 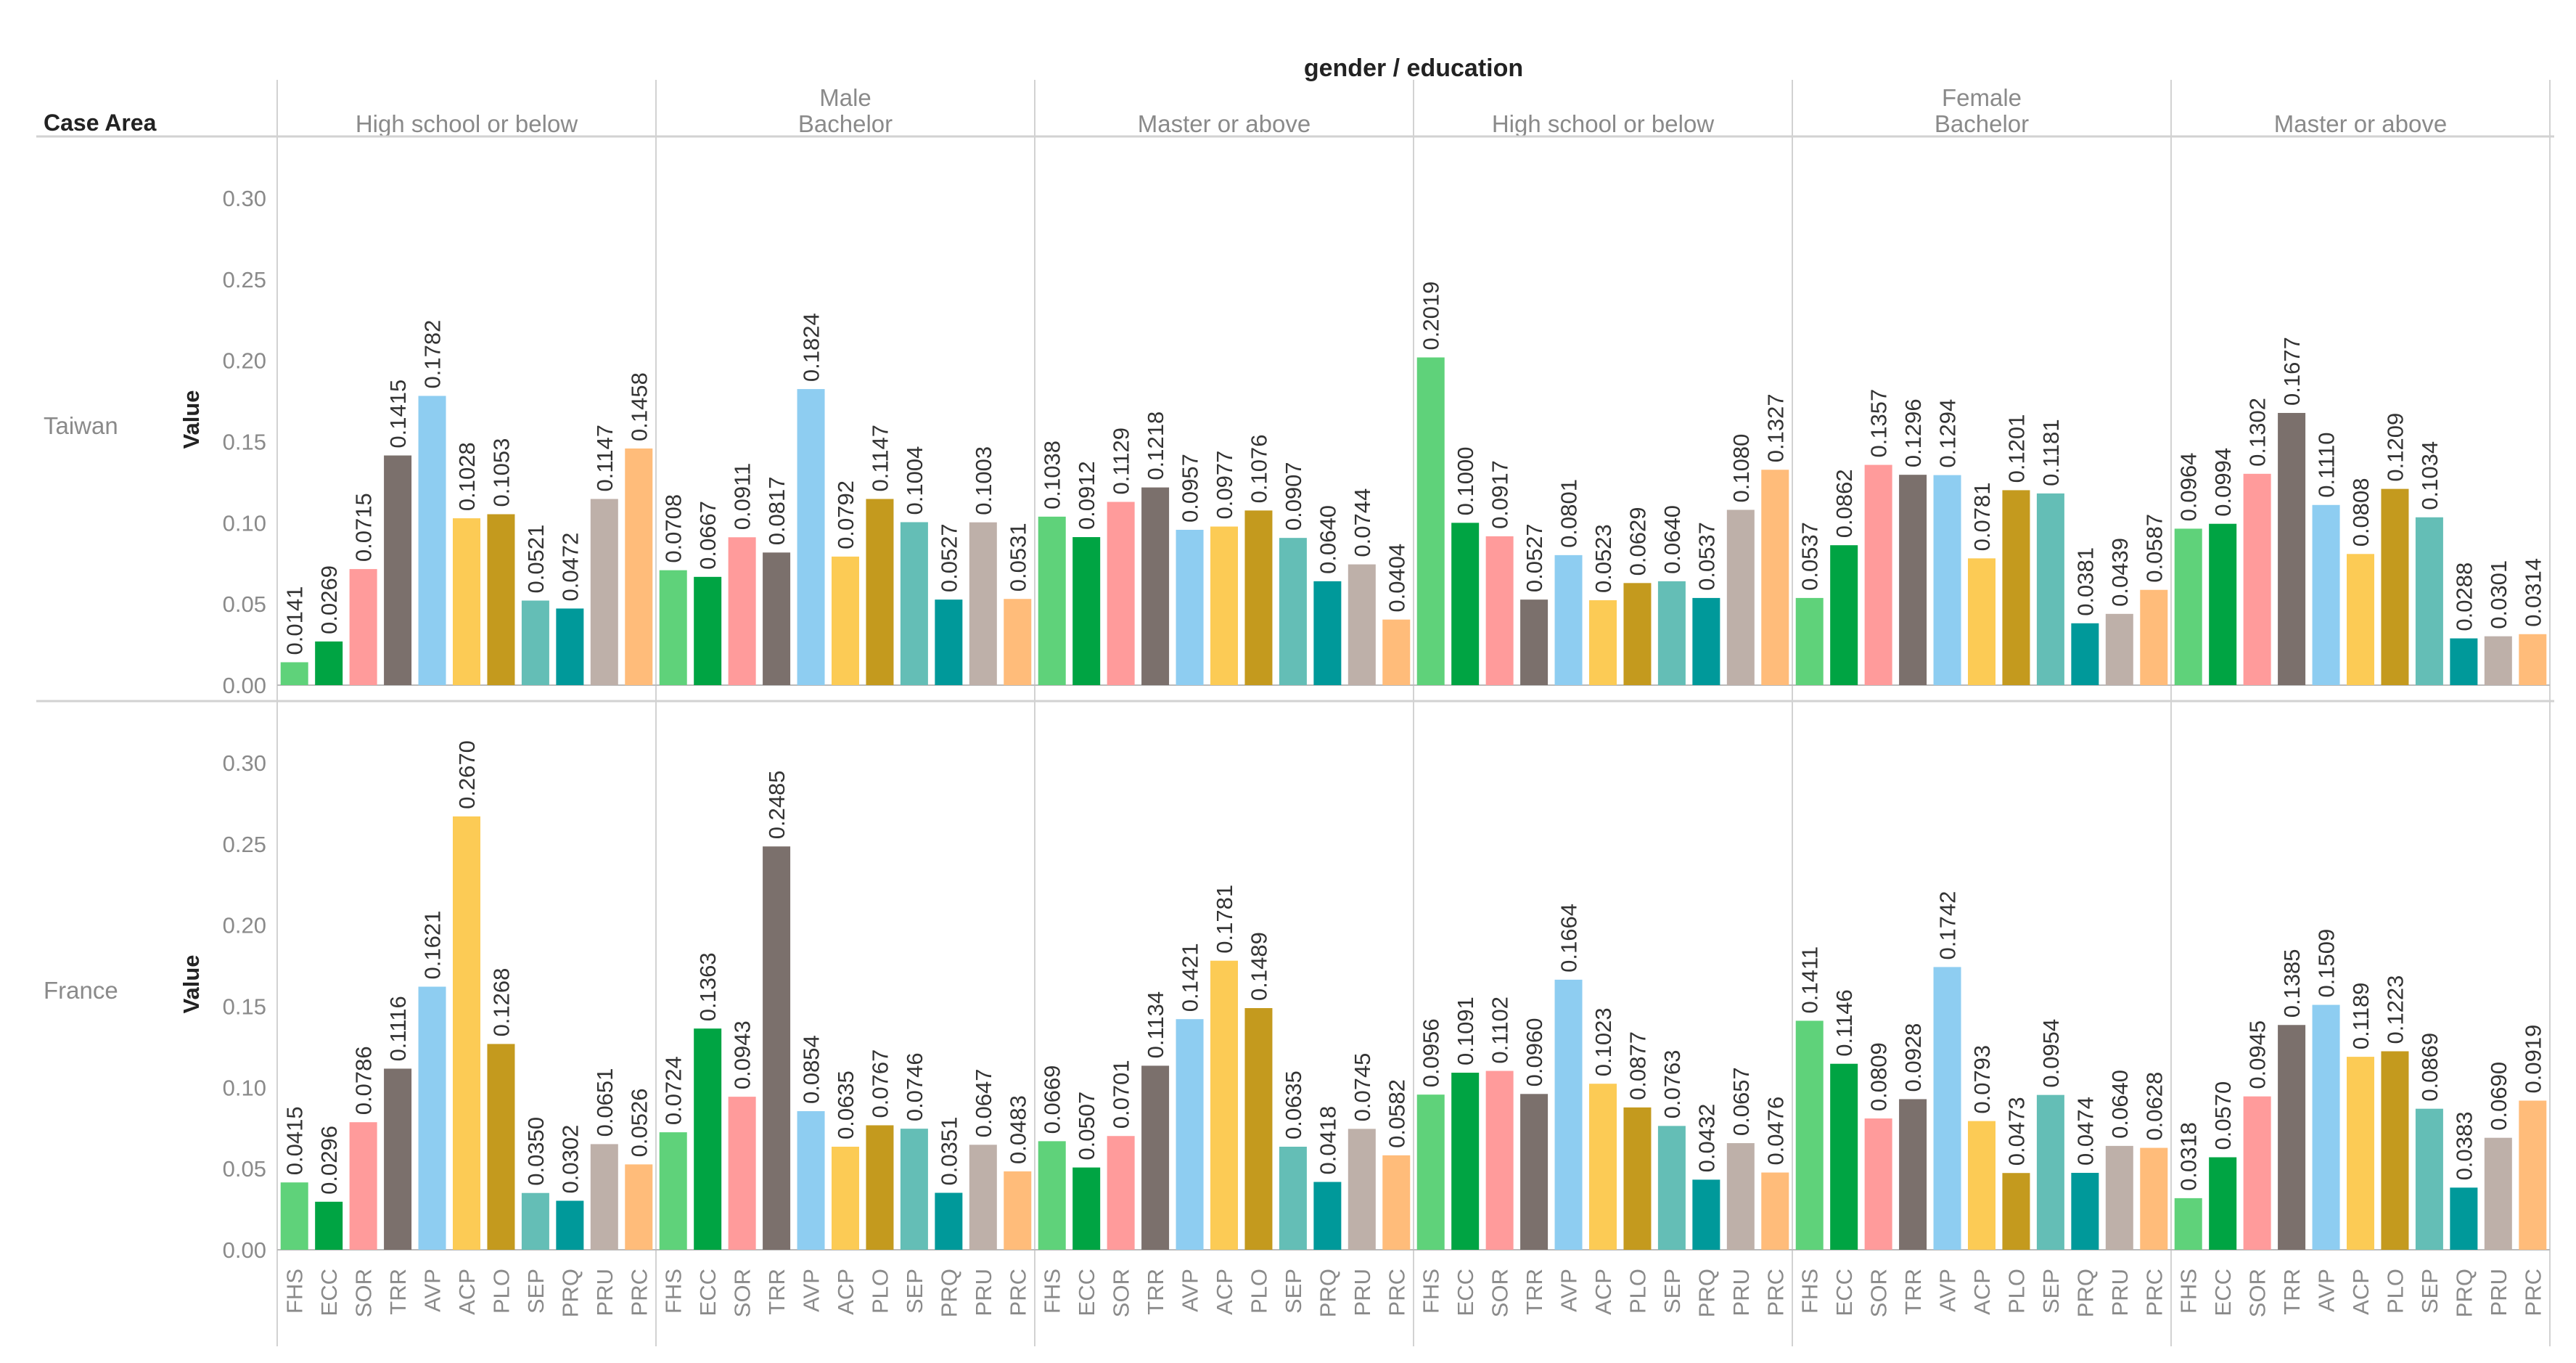 What do you see at coordinates (2361, 1016) in the screenshot?
I see `data-label: 0.1189` at bounding box center [2361, 1016].